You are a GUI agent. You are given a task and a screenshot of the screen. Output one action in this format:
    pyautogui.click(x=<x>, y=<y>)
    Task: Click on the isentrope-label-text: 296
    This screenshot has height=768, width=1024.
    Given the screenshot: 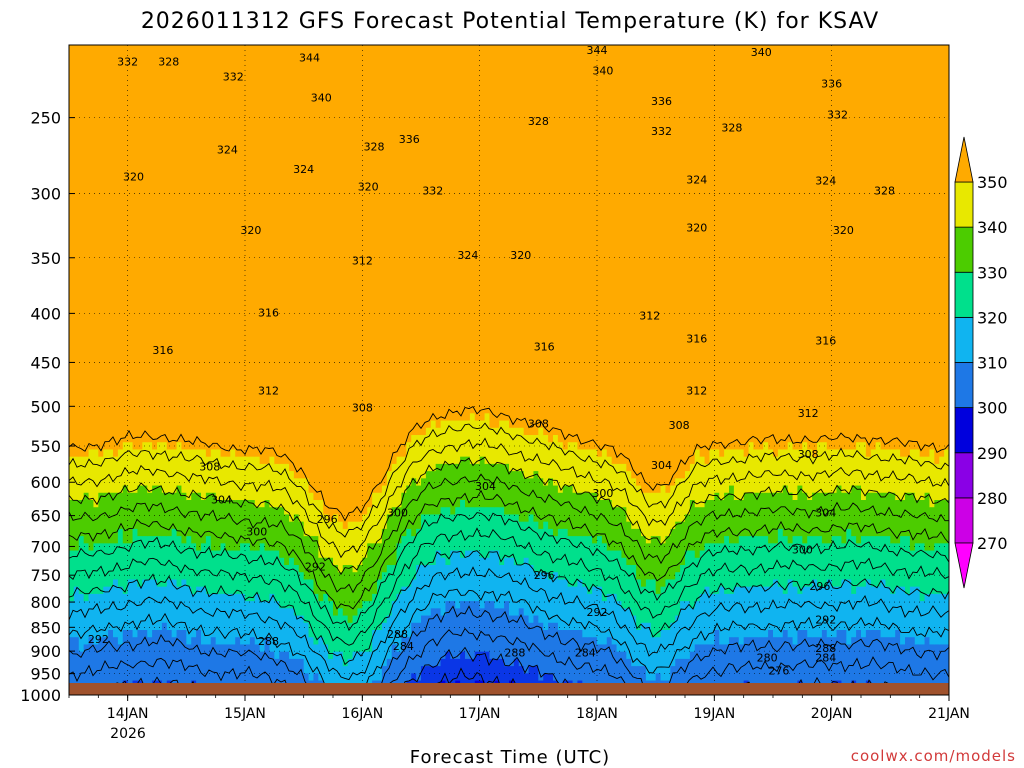 What is the action you would take?
    pyautogui.click(x=327, y=519)
    